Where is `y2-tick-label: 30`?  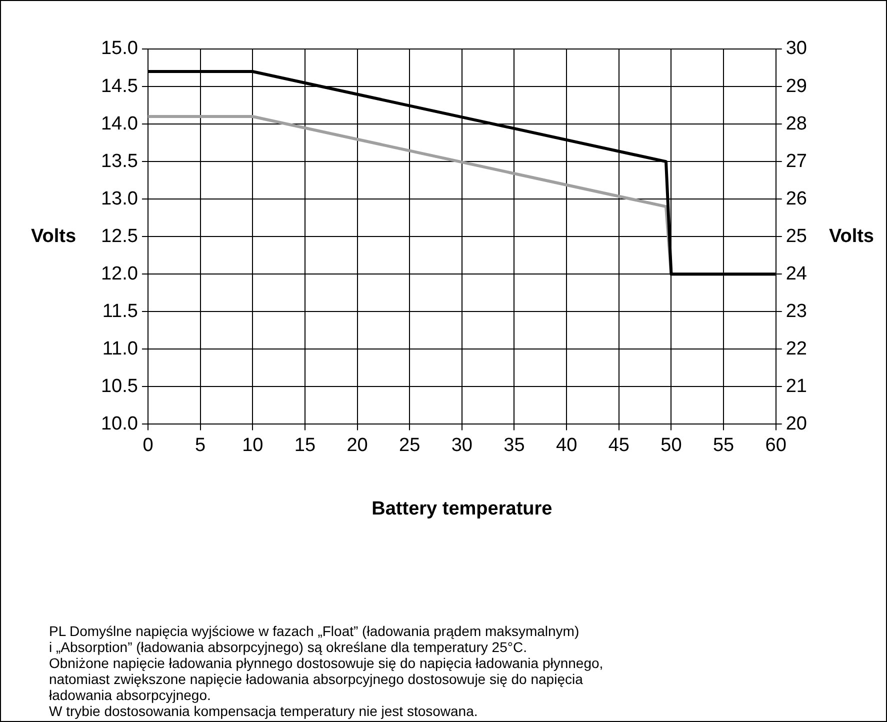
y2-tick-label: 30 is located at coordinates (797, 49).